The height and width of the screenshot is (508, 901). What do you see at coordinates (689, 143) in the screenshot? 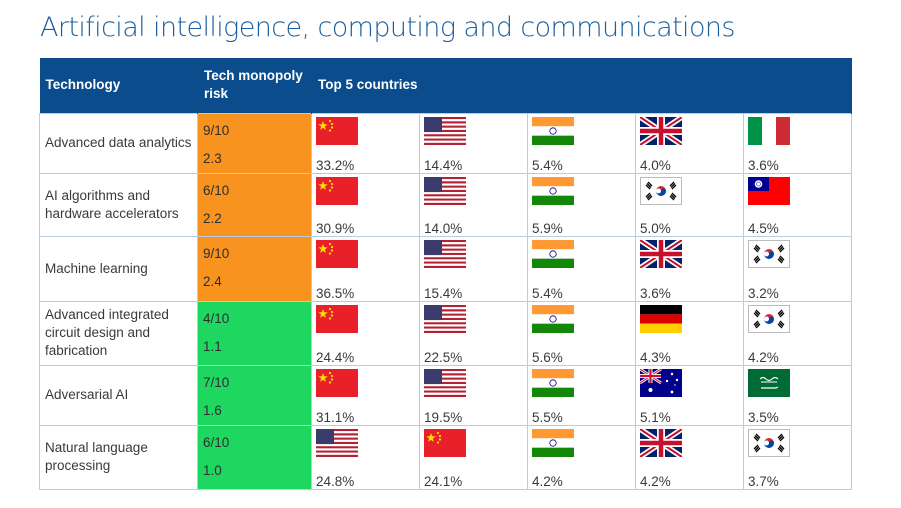
I see `country-cell: 4.0%` at bounding box center [689, 143].